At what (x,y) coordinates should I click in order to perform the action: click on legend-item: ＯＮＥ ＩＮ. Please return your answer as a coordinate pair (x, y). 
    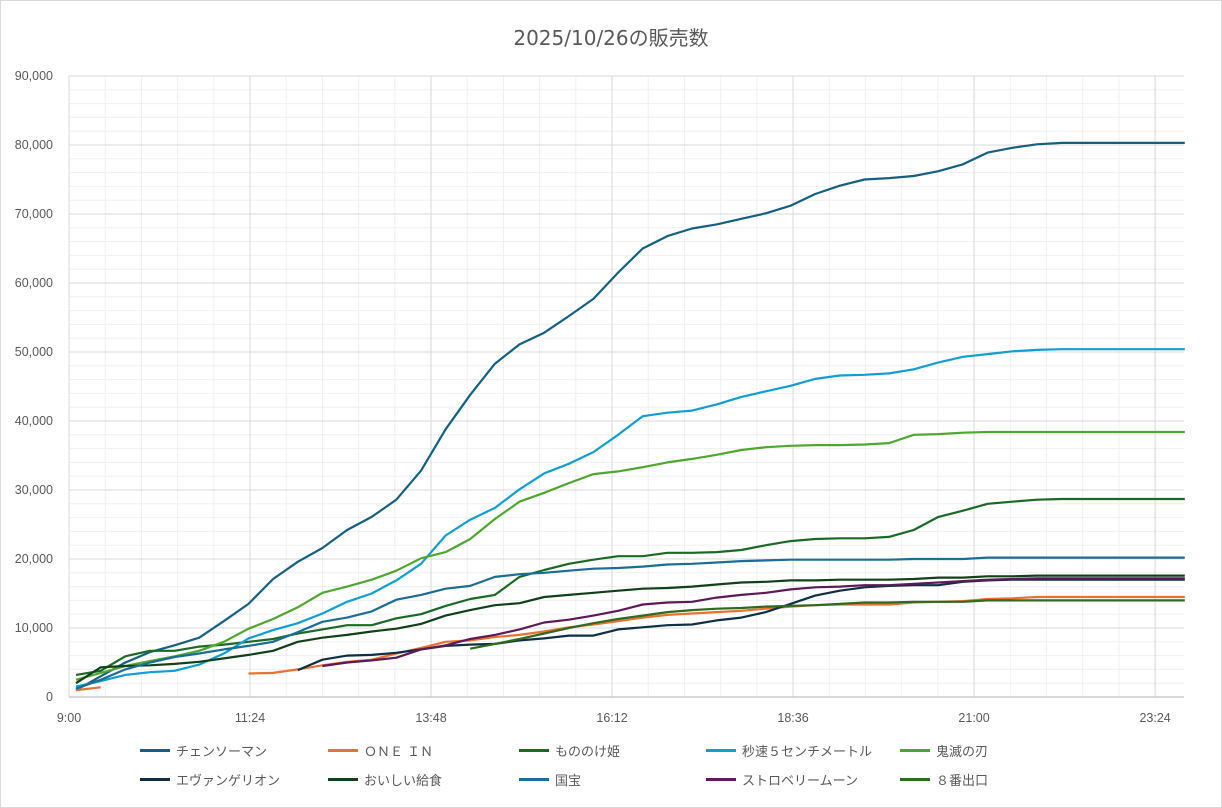
    Looking at the image, I should click on (380, 750).